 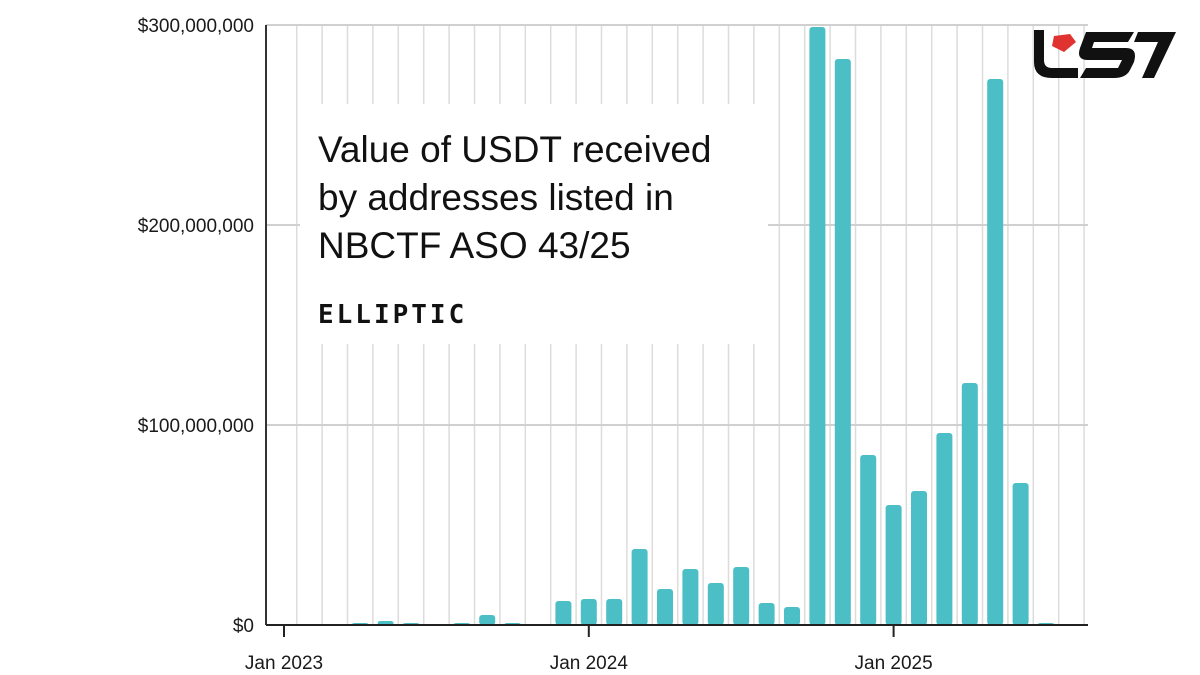 What do you see at coordinates (589, 663) in the screenshot?
I see `x-tick-label: Jan 2024` at bounding box center [589, 663].